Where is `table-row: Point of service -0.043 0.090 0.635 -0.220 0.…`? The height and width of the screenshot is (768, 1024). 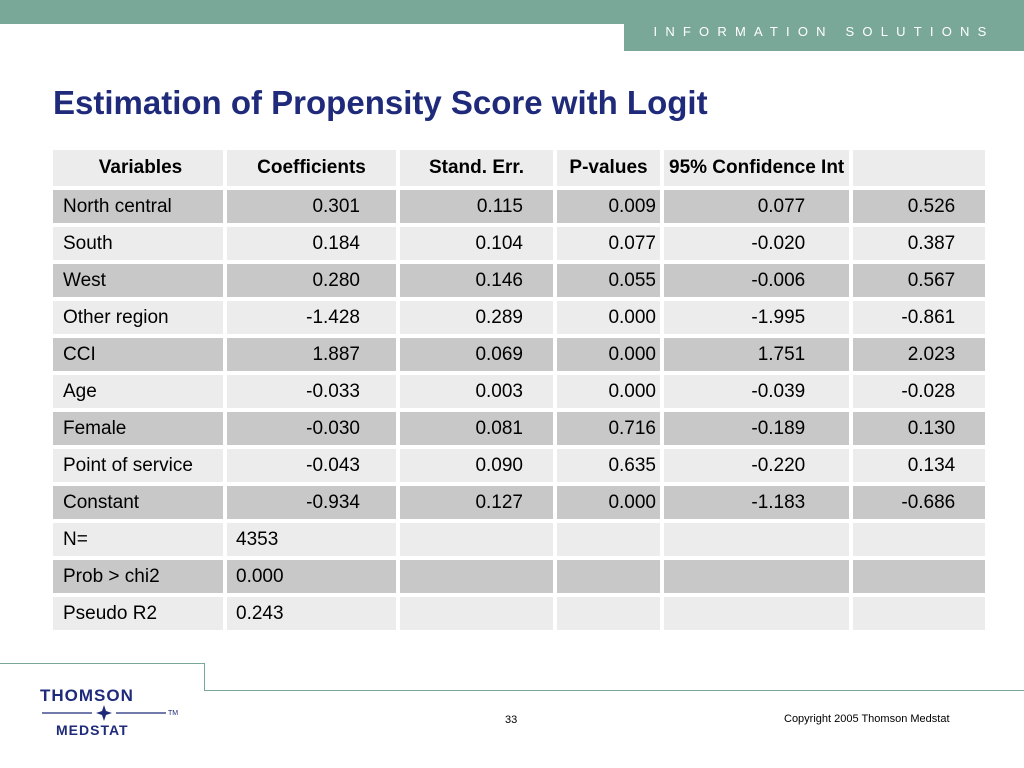 table-row: Point of service -0.043 0.090 0.635 -0.220 0.… is located at coordinates (519, 465).